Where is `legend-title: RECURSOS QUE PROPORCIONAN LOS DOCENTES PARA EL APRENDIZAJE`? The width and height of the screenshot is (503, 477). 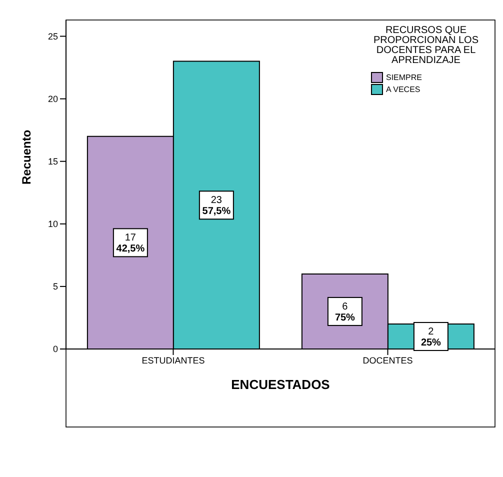 legend-title: RECURSOS QUE PROPORCIONAN LOS DOCENTES PARA EL APRENDIZAJE is located at coordinates (426, 45).